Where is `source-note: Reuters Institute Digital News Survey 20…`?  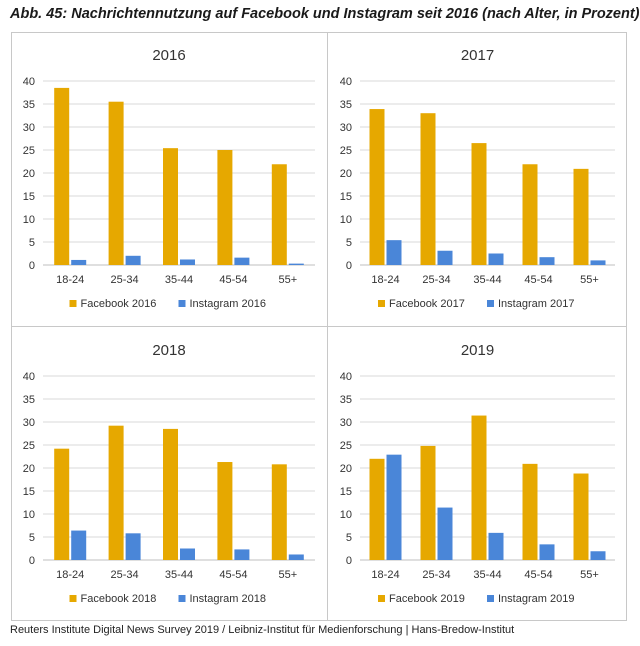 source-note: Reuters Institute Digital News Survey 20… is located at coordinates (262, 630).